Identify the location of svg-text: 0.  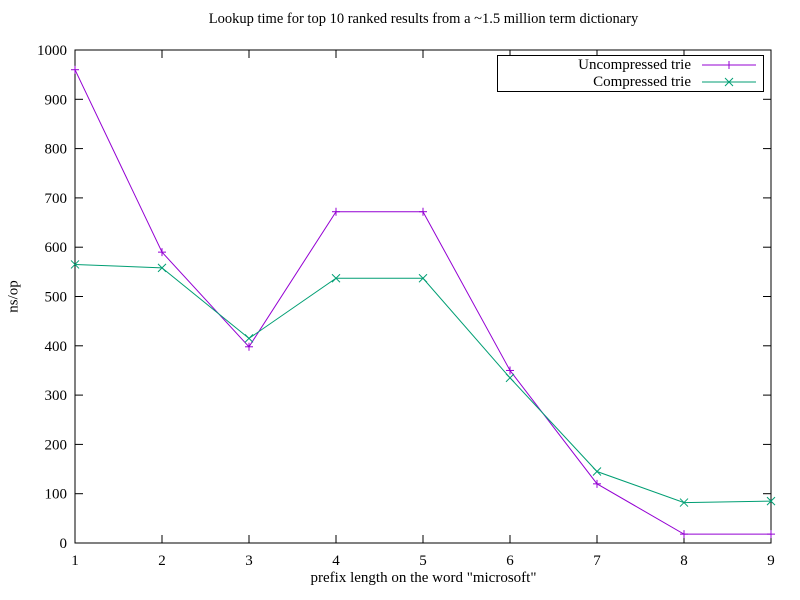
(64, 544).